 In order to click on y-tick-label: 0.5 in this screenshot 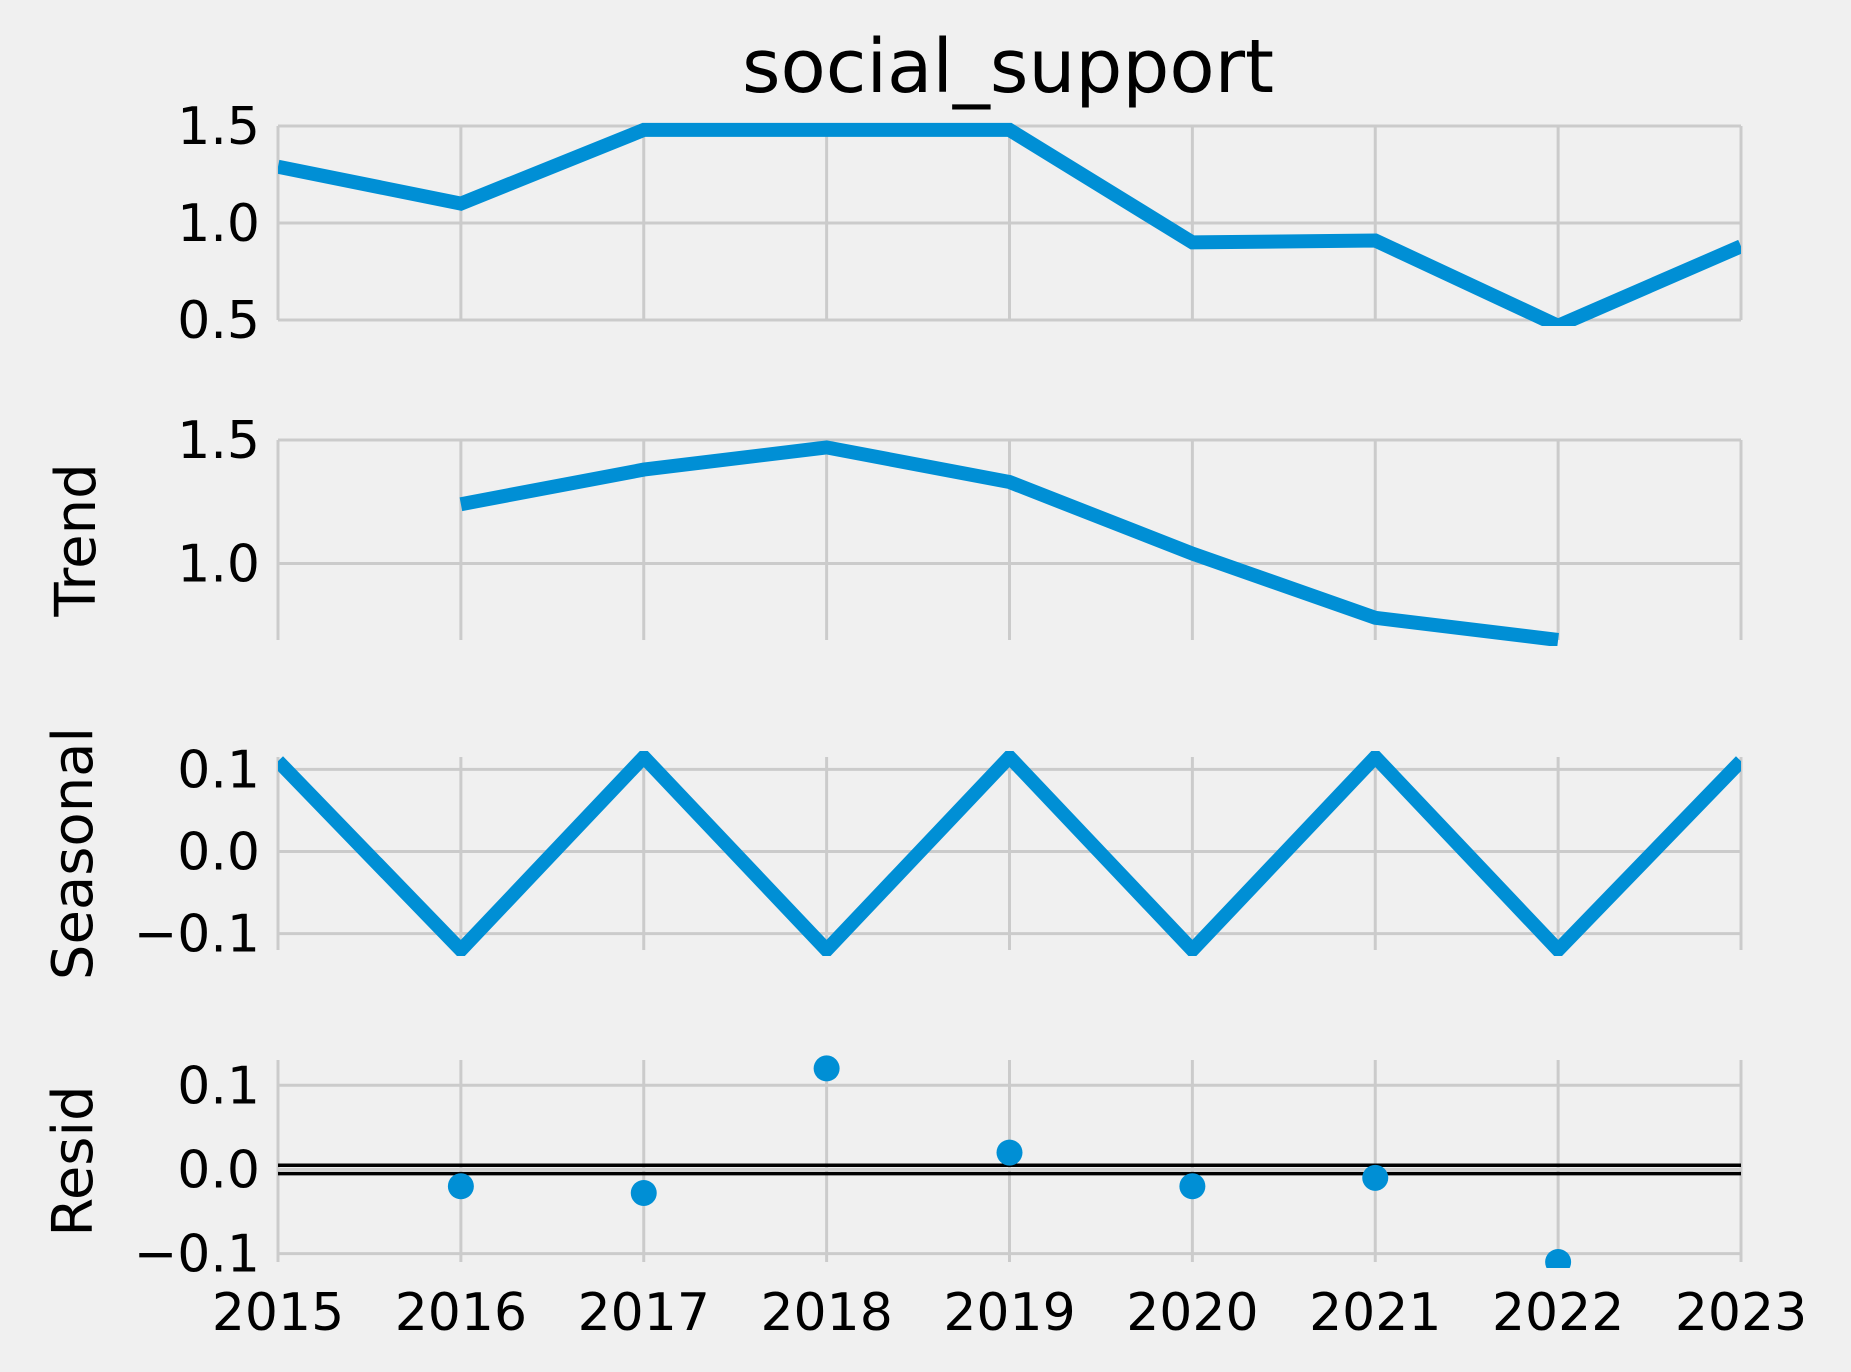, I will do `click(218, 321)`.